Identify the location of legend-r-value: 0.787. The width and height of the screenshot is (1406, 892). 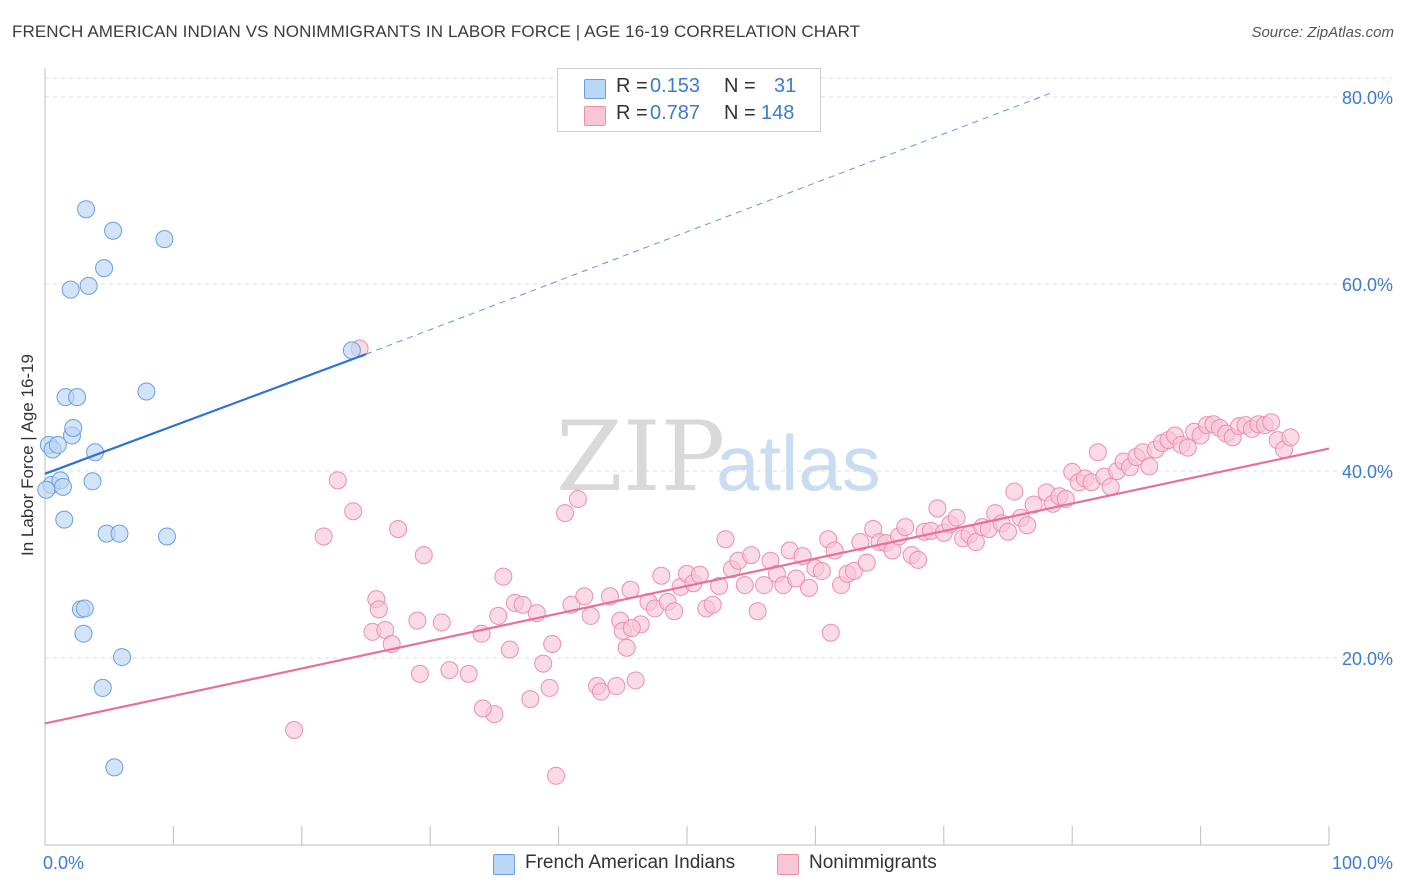
(675, 113).